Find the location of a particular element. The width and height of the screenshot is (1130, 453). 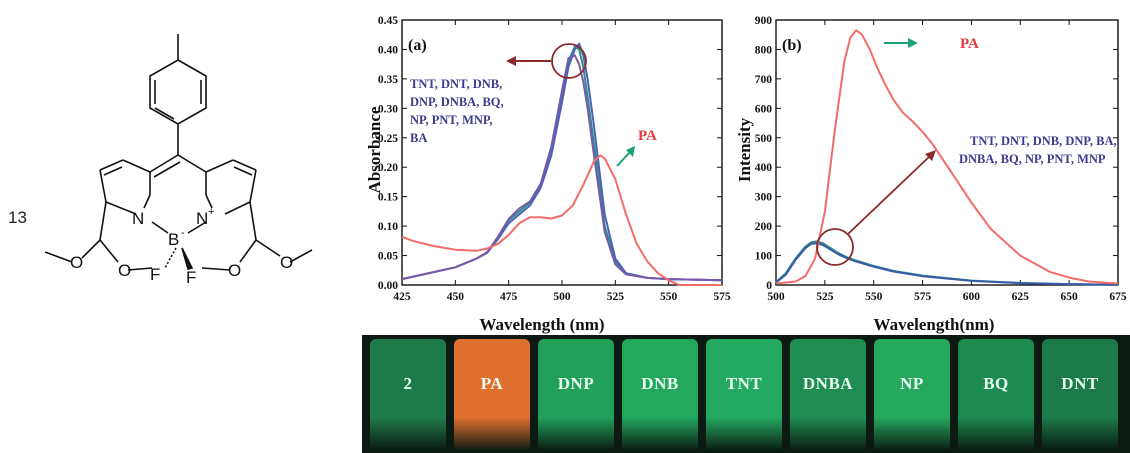

vial-label: TNT is located at coordinates (744, 383).